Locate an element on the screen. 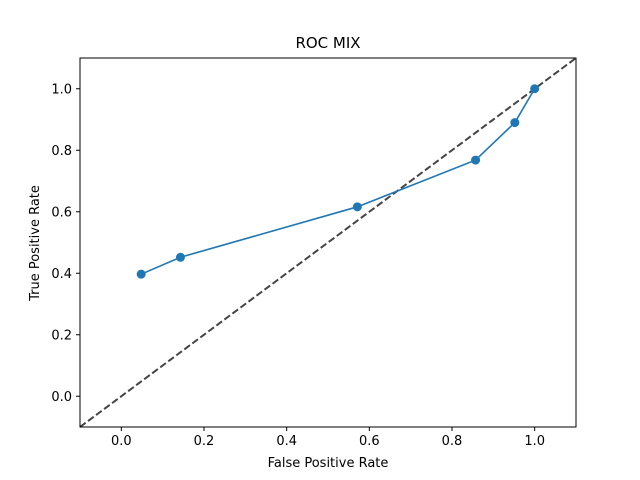 The width and height of the screenshot is (640, 480). x-tick-label: 1.0 is located at coordinates (534, 441).